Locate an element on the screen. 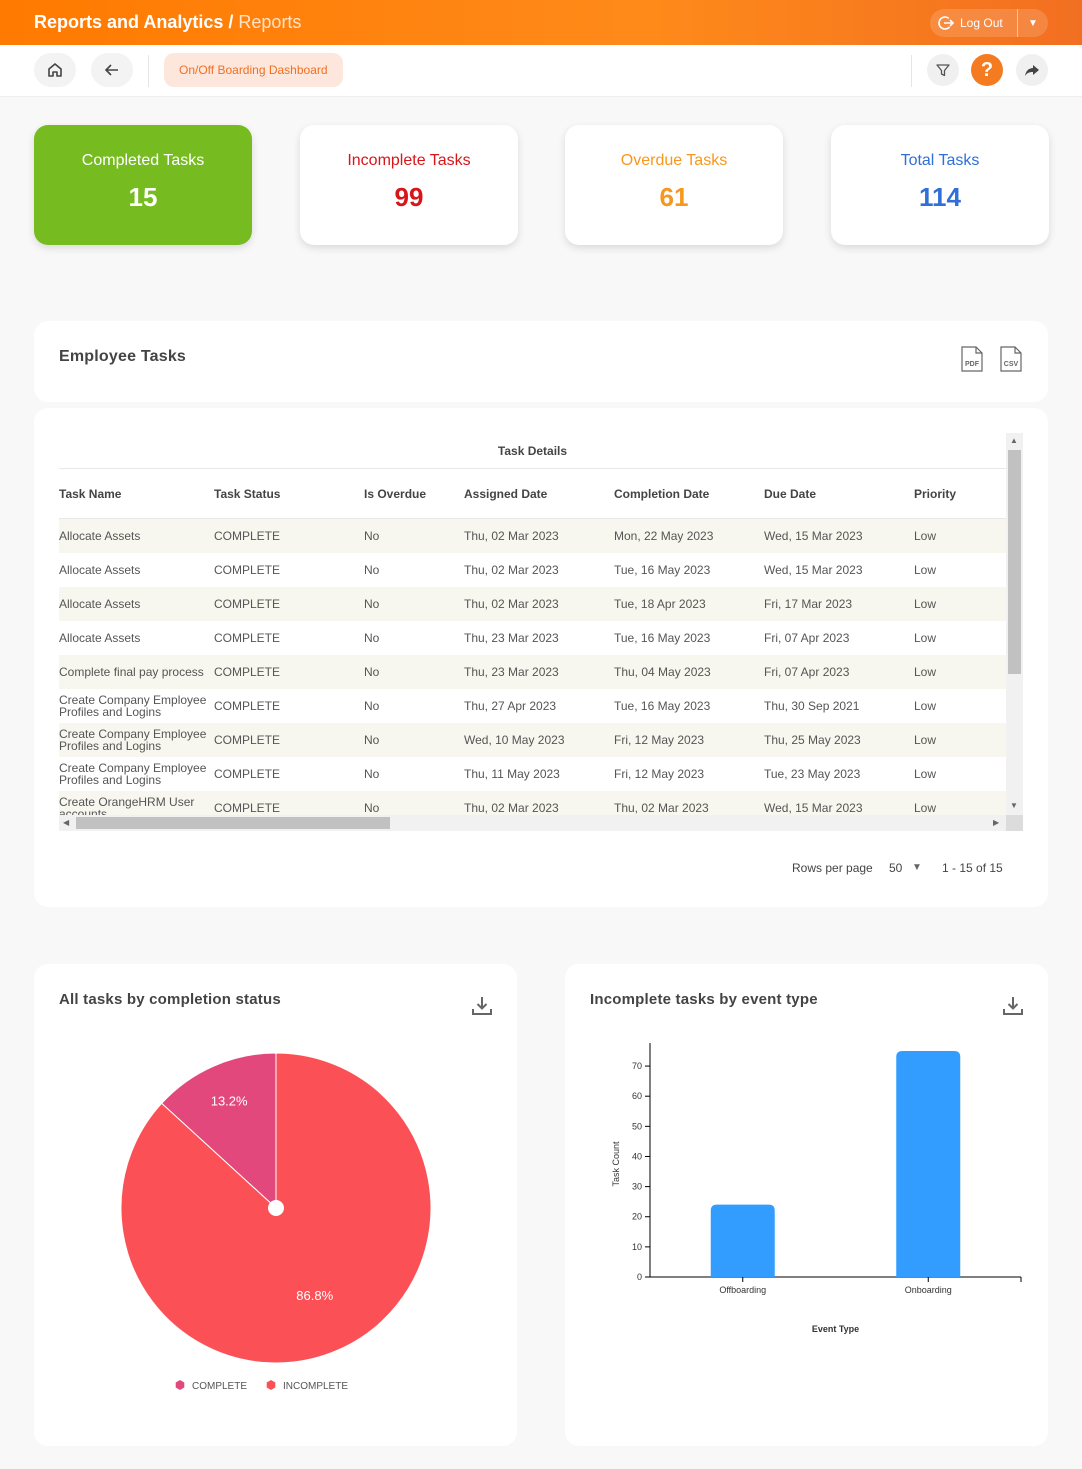  column-header-completion-date: Completion Date is located at coordinates (662, 494).